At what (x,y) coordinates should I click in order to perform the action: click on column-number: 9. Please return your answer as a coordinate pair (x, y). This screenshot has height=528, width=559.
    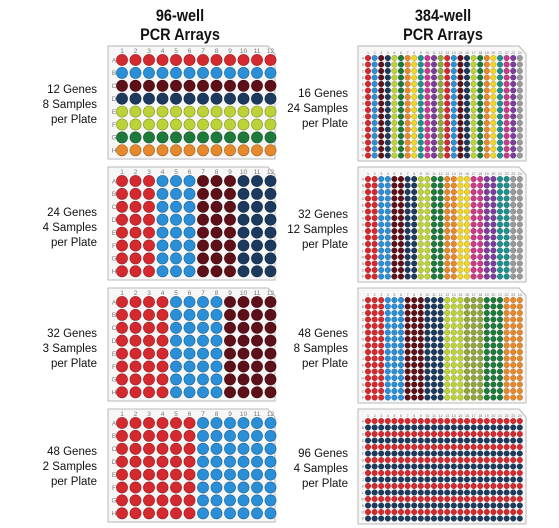
    Looking at the image, I should click on (421, 53).